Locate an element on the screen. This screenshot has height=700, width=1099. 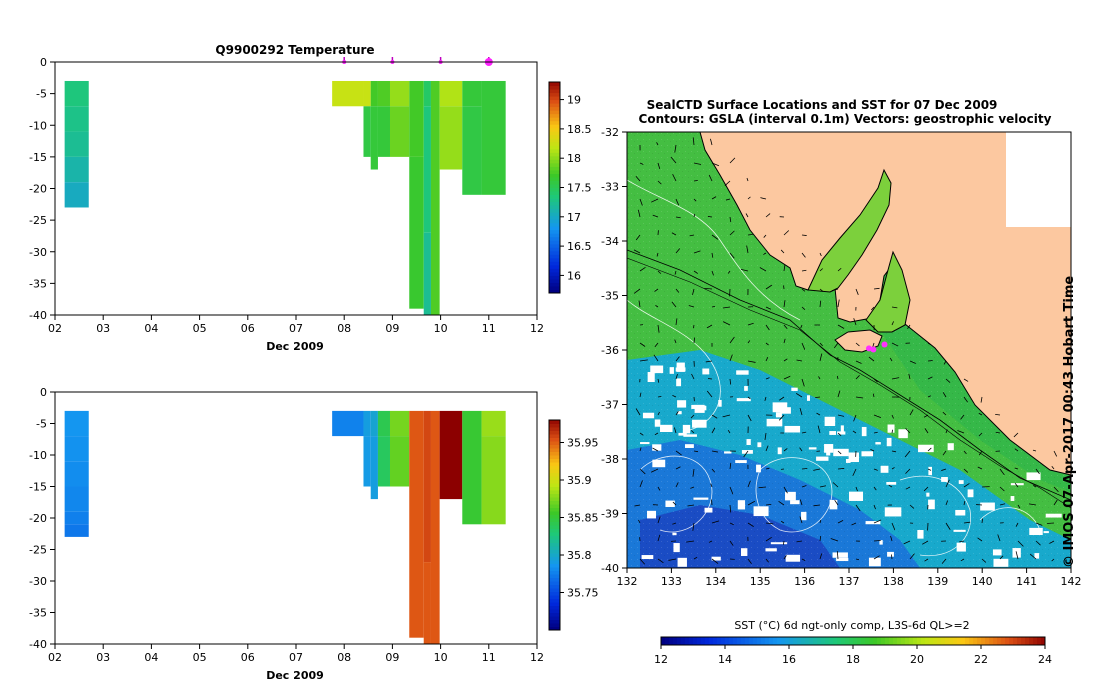
y-tick-label: -40 is located at coordinates (610, 568).